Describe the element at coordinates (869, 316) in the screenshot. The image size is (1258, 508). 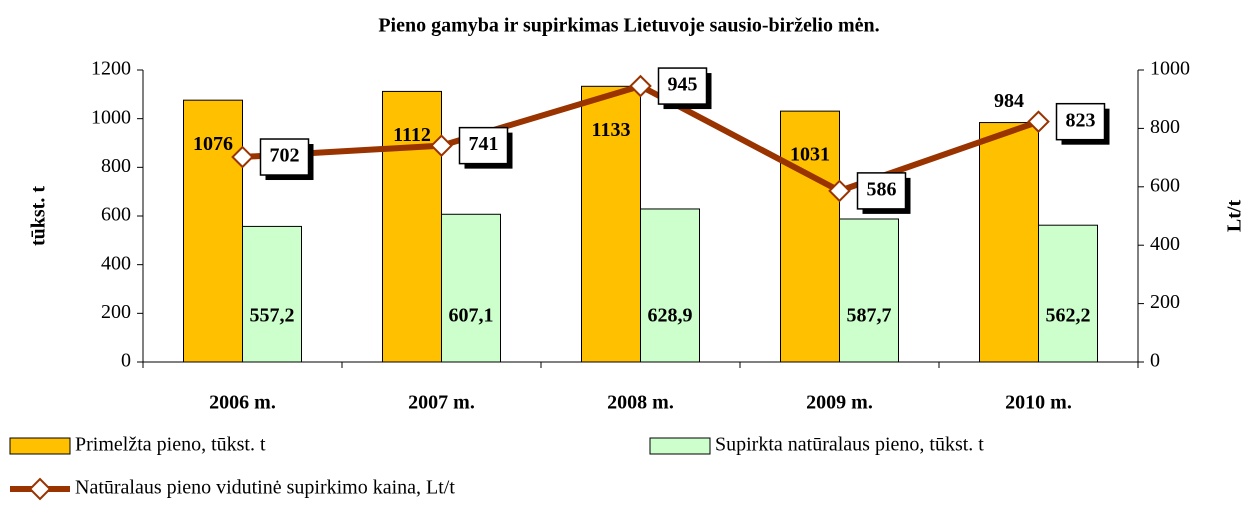
I see `data-label: 587,7` at that location.